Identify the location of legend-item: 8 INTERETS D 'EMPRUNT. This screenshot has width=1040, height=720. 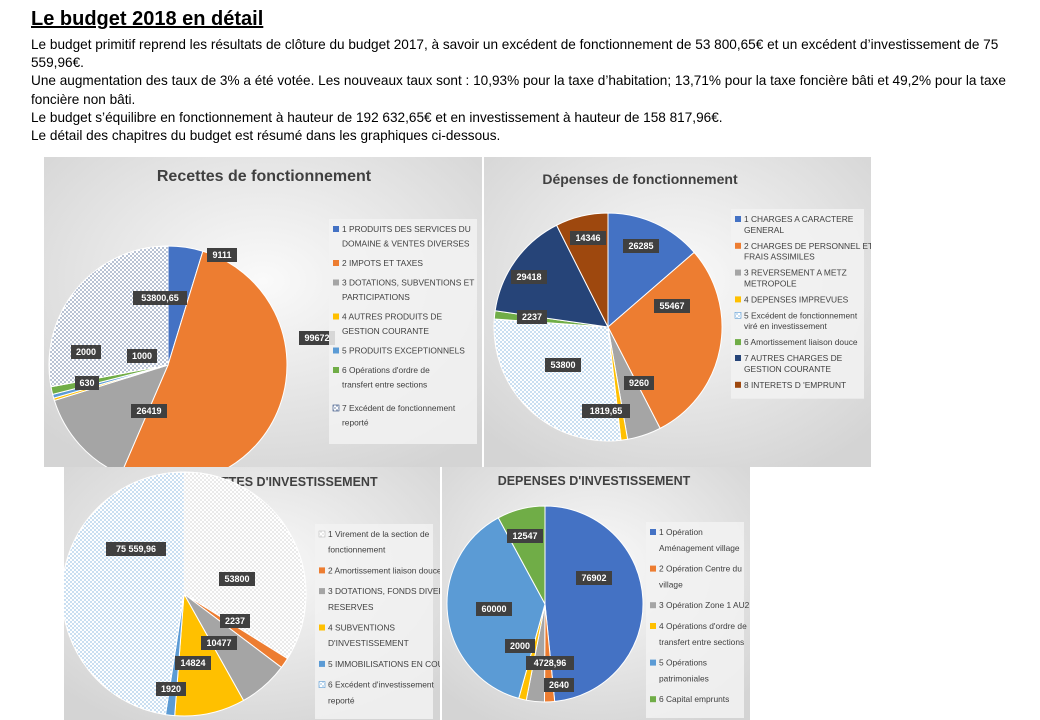
(795, 385).